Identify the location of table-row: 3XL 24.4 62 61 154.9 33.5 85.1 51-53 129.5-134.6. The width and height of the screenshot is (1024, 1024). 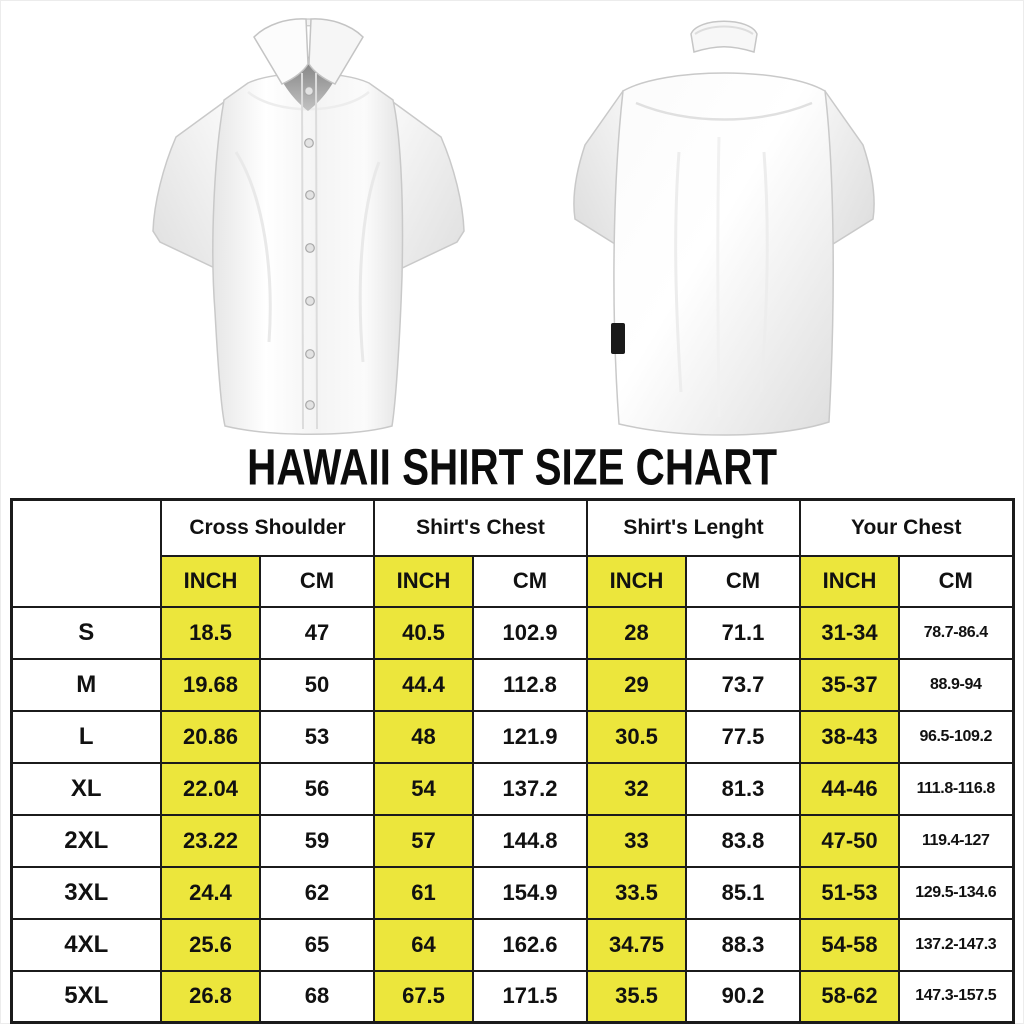
(512, 892).